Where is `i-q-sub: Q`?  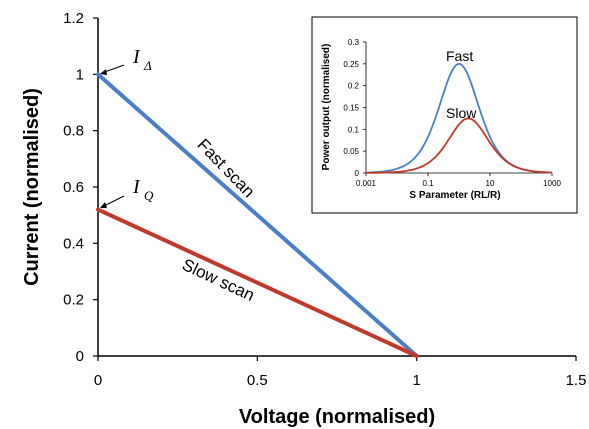
i-q-sub: Q is located at coordinates (149, 195).